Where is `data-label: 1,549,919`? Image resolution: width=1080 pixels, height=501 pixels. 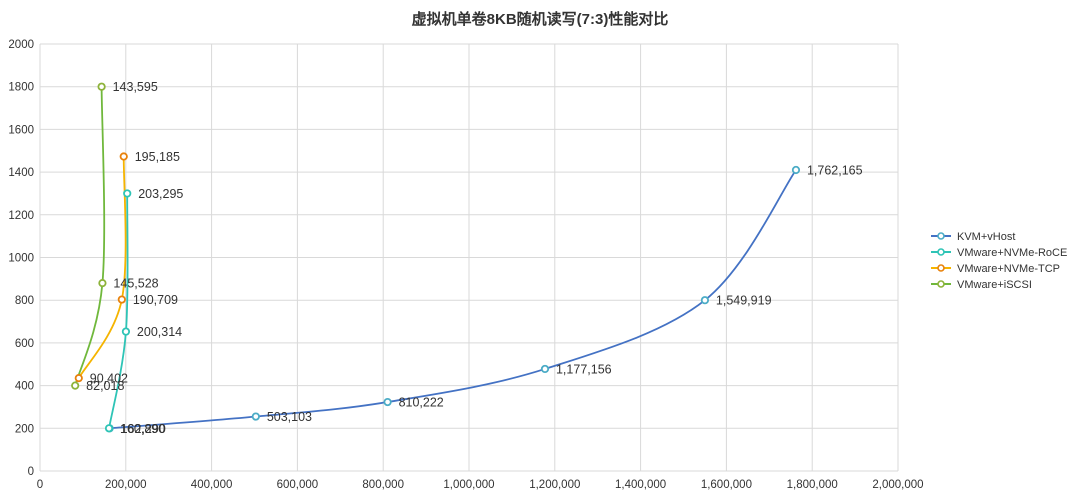
data-label: 1,549,919 is located at coordinates (744, 301).